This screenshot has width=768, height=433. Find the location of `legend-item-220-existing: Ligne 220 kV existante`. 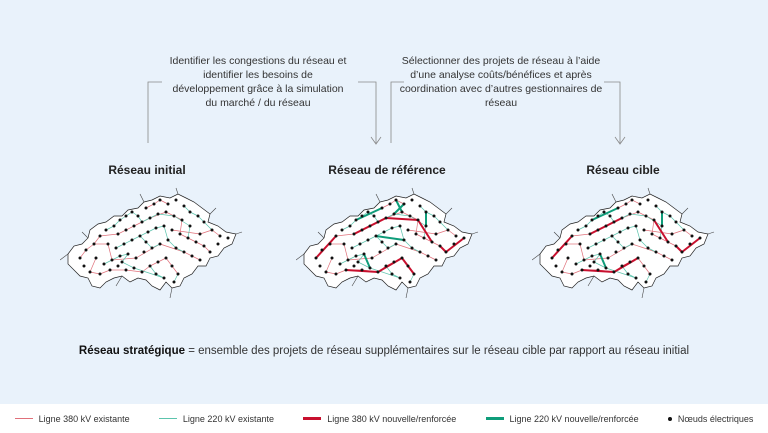

legend-item-220-existing: Ligne 220 kV existante is located at coordinates (216, 419).